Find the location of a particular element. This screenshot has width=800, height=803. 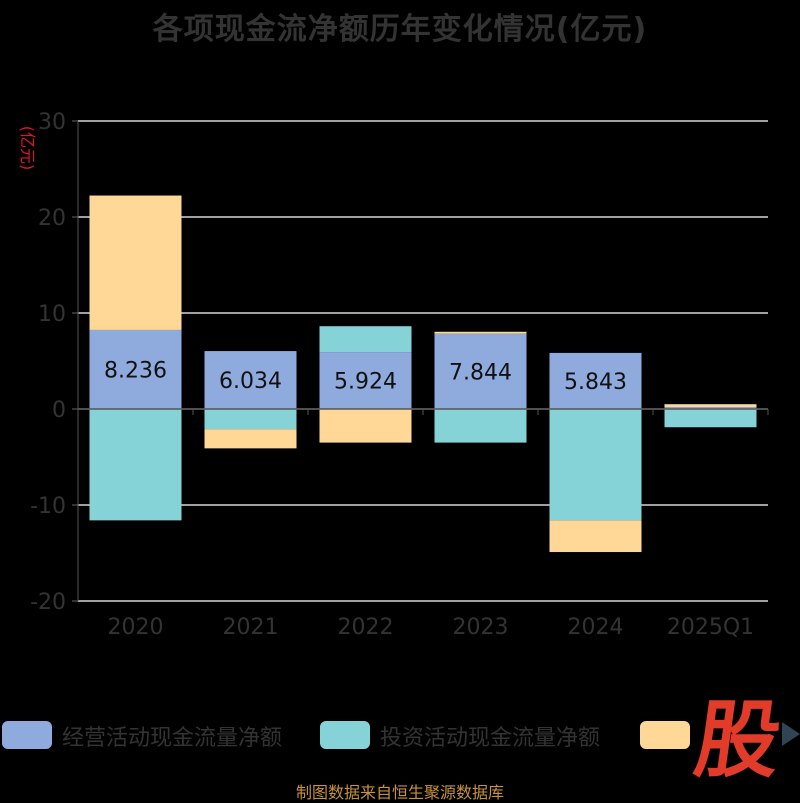

x-tick-label: 2021 is located at coordinates (251, 627).